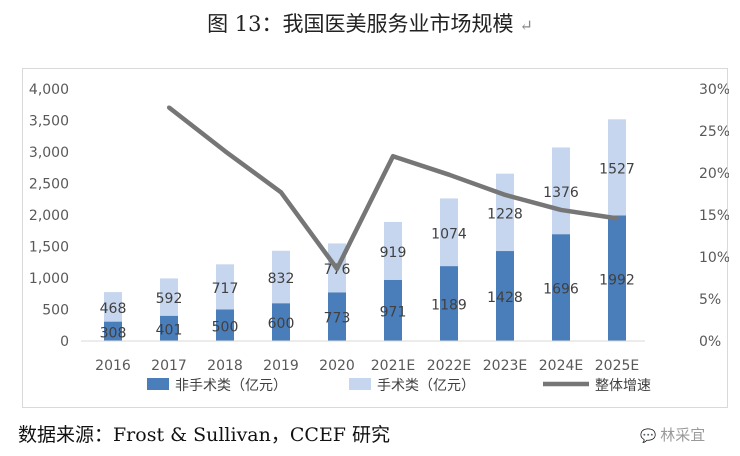  Describe the element at coordinates (617, 366) in the screenshot. I see `x-tick-label: 2025E` at that location.